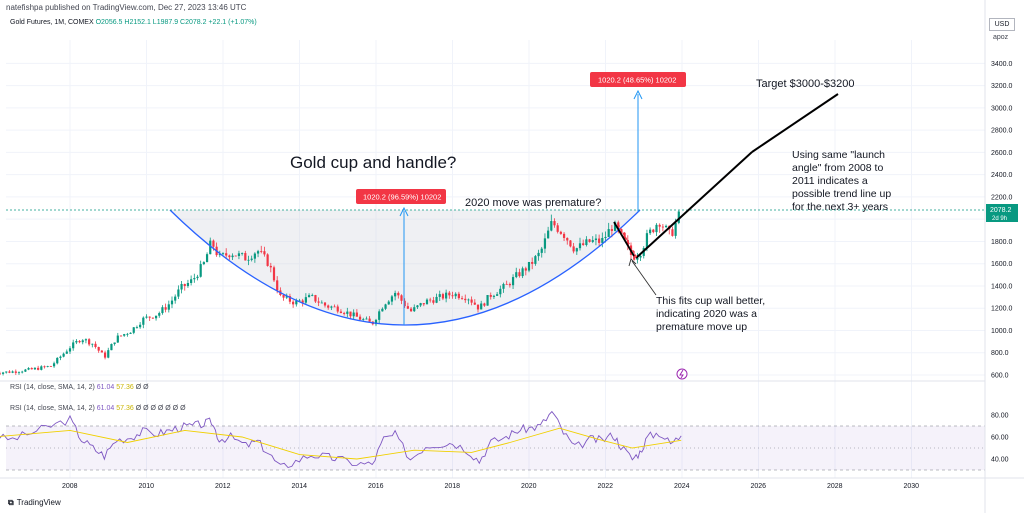  Describe the element at coordinates (644, 278) in the screenshot. I see `callout-pointer` at that location.